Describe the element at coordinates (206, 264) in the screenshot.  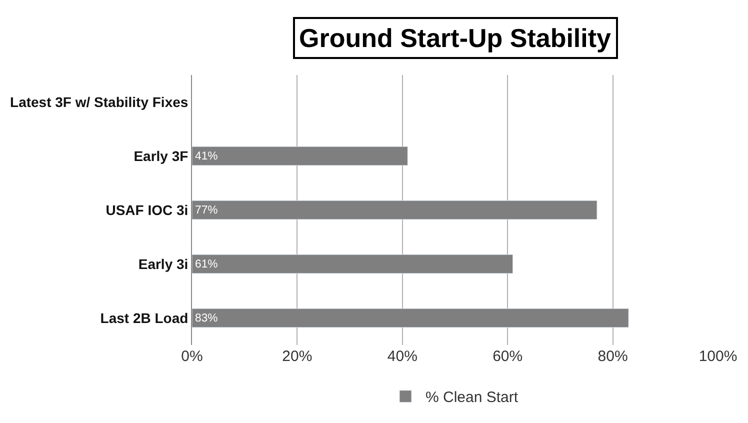
I see `data-label: 61%` at that location.